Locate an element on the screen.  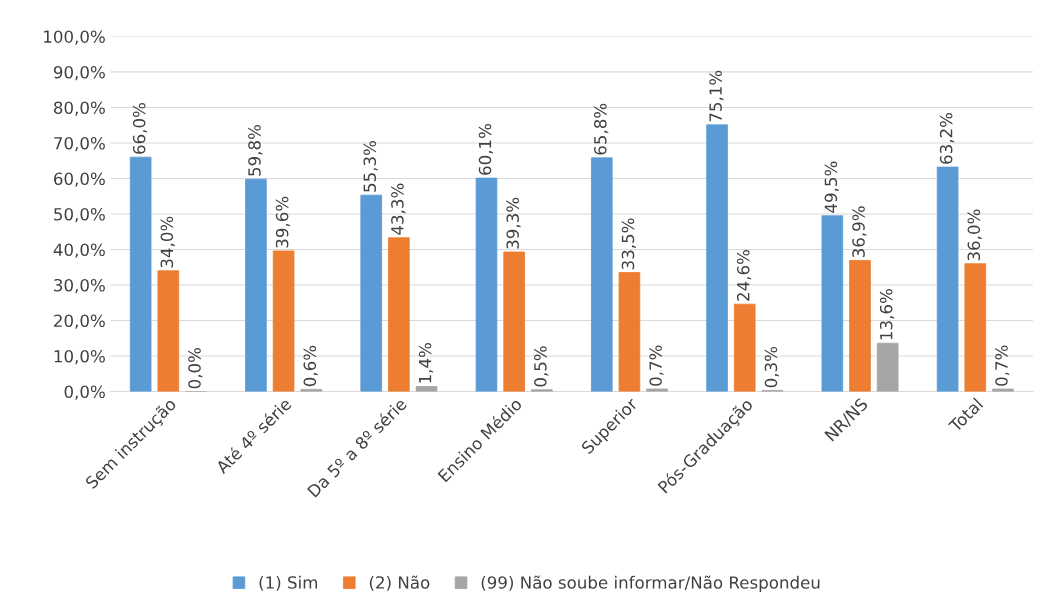
data-label: 24,6% is located at coordinates (744, 275).